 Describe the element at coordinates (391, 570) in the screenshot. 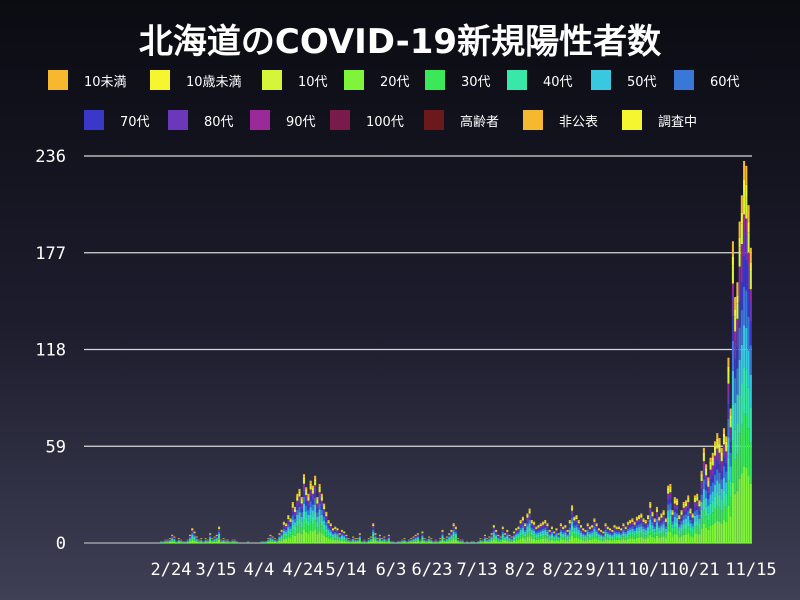

I see `x-tick-label: 6/3` at that location.